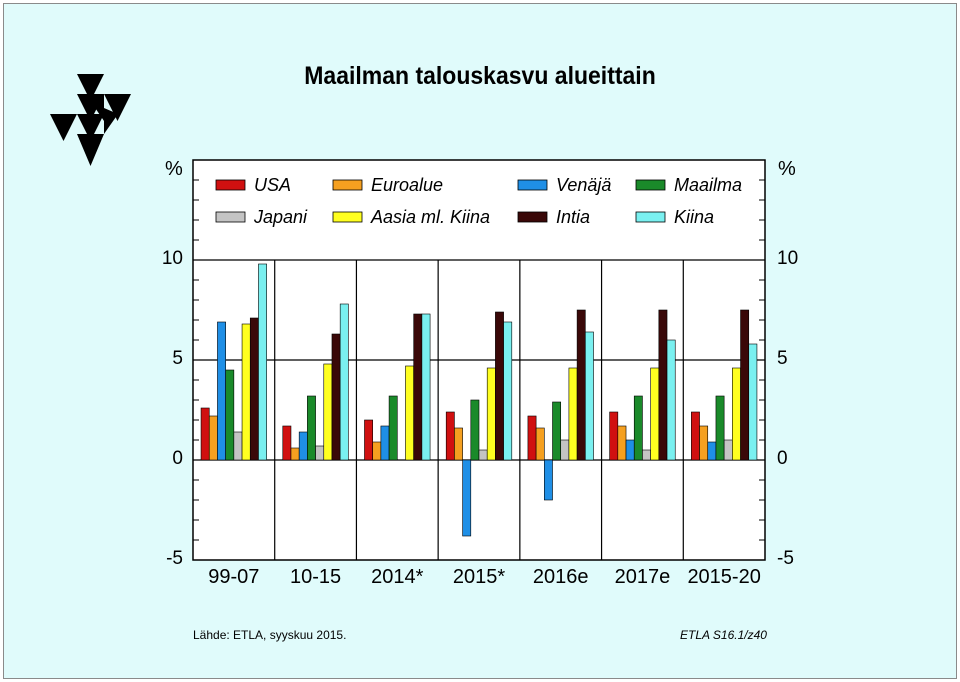  What do you see at coordinates (174, 558) in the screenshot?
I see `y-tick-label-left: -5` at bounding box center [174, 558].